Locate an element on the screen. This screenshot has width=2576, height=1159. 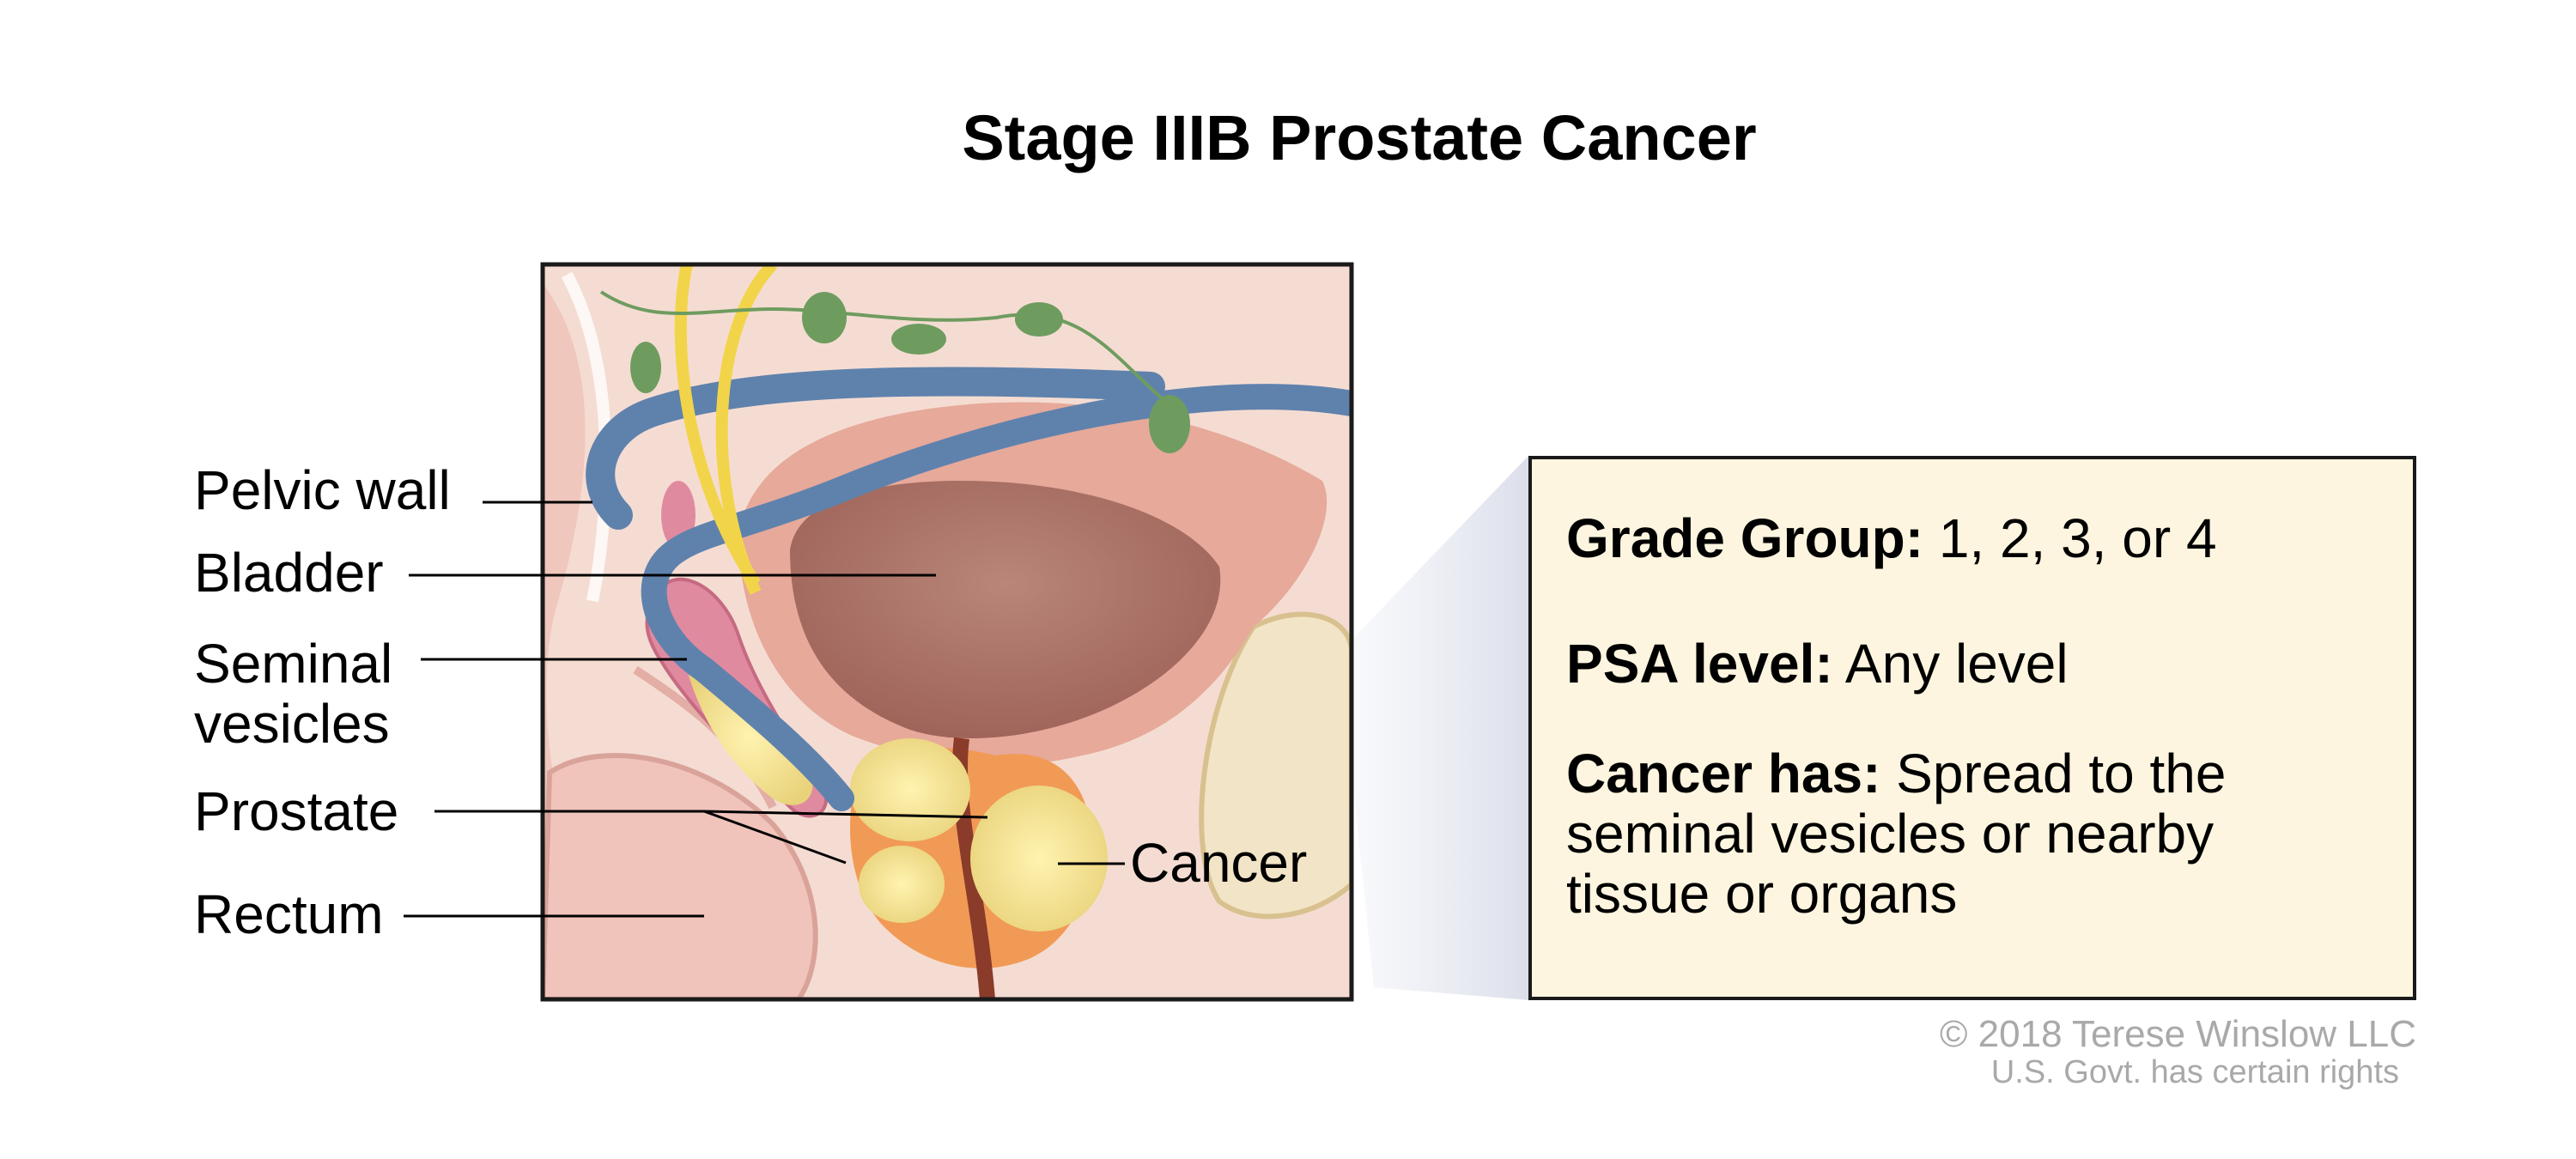
label-seminal-vesicles-1: Seminal is located at coordinates (293, 664).